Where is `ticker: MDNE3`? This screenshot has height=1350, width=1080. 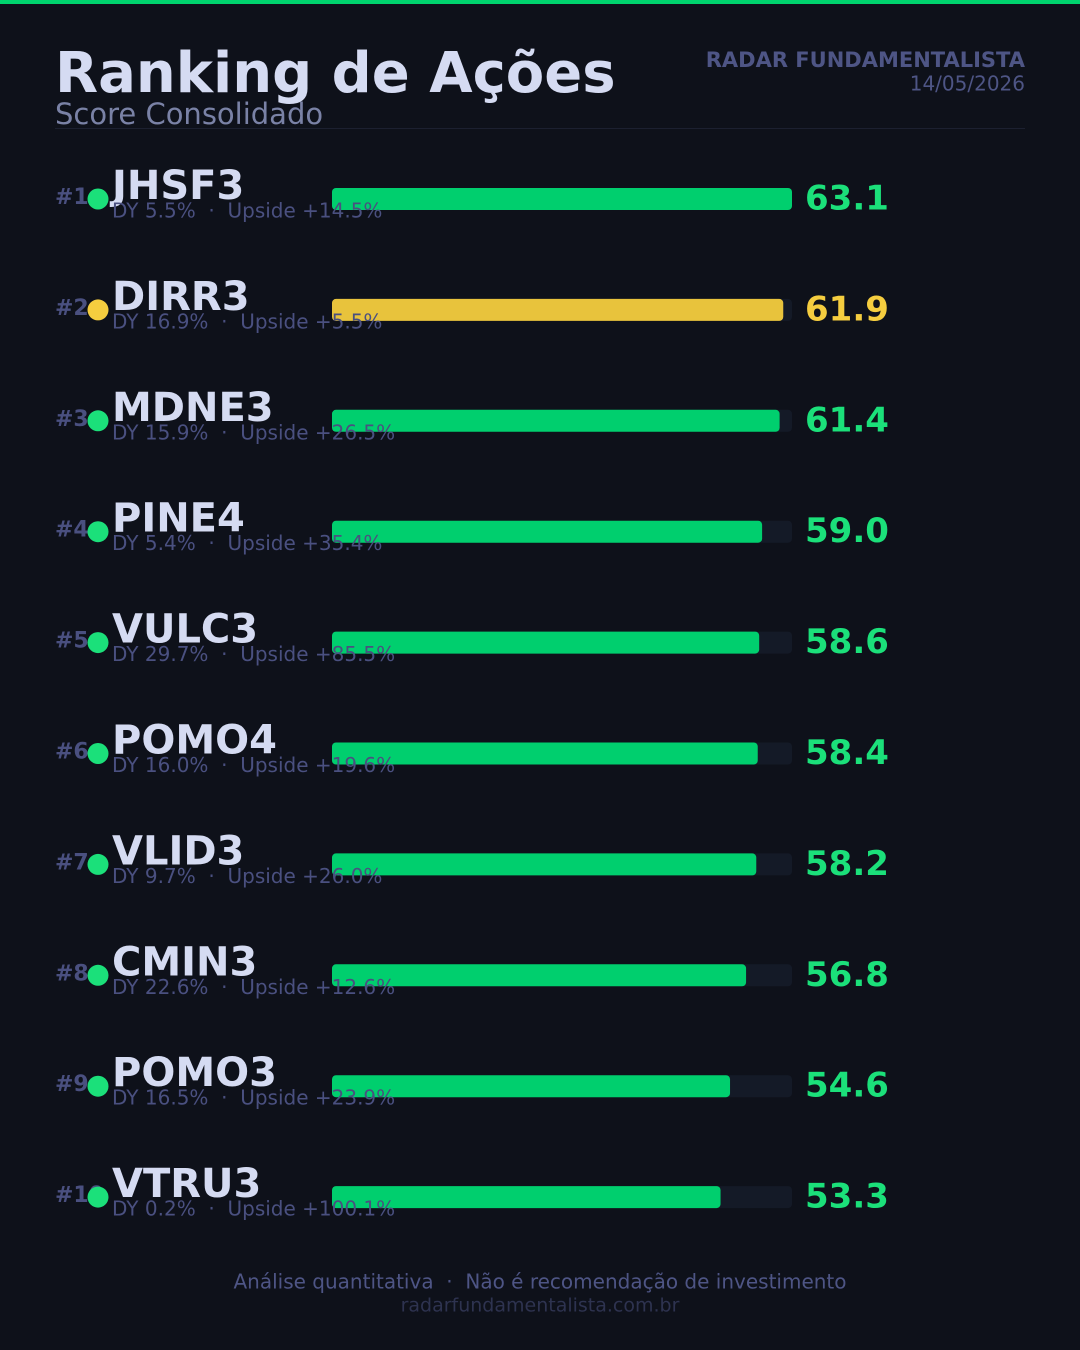 ticker: MDNE3 is located at coordinates (193, 408).